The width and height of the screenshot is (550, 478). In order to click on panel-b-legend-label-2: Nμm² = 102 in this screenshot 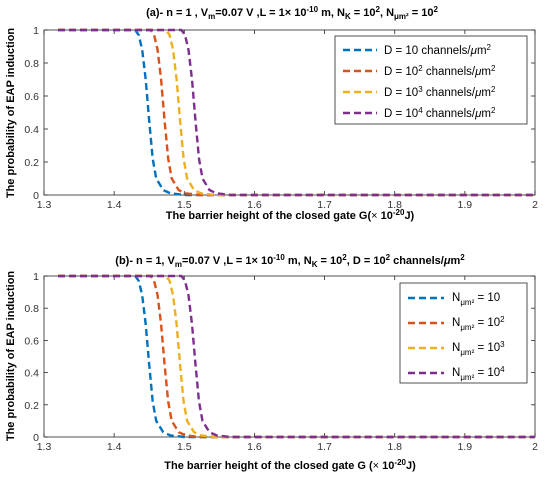, I will do `click(478, 323)`.